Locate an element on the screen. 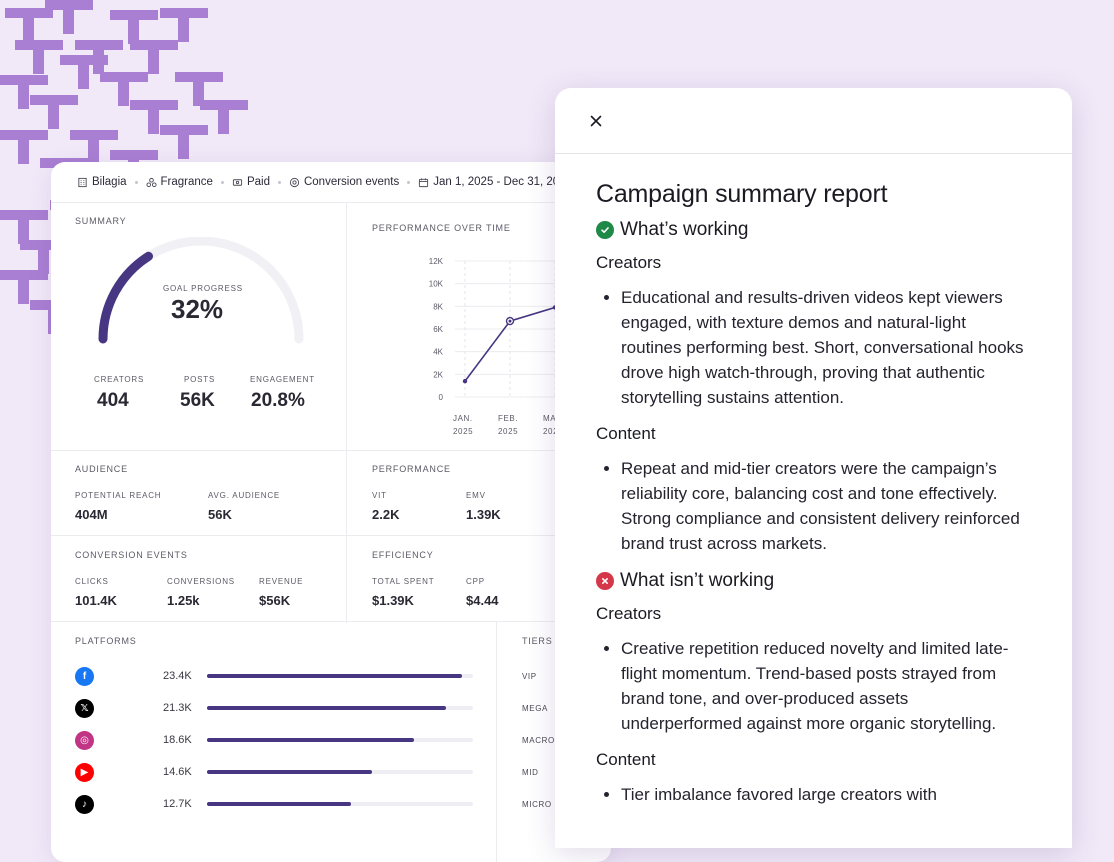  creators-value: 404 is located at coordinates (113, 400).